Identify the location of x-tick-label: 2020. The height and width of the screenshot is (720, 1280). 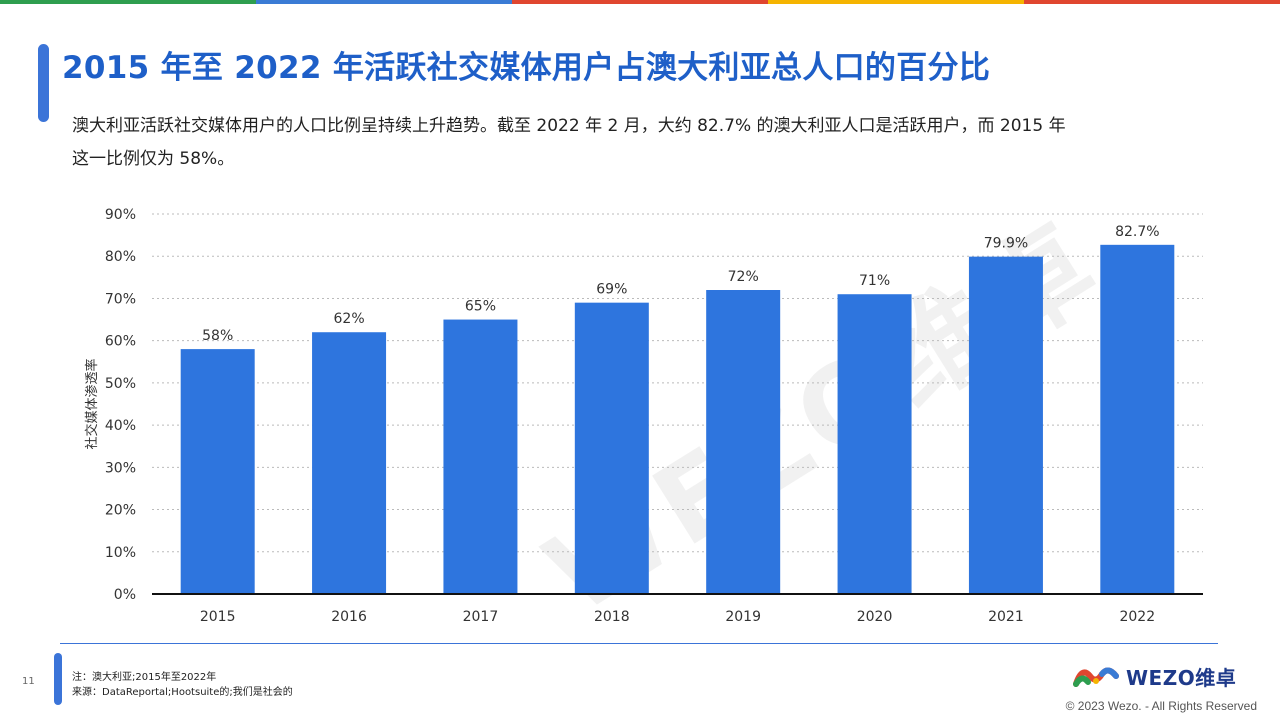
(875, 617).